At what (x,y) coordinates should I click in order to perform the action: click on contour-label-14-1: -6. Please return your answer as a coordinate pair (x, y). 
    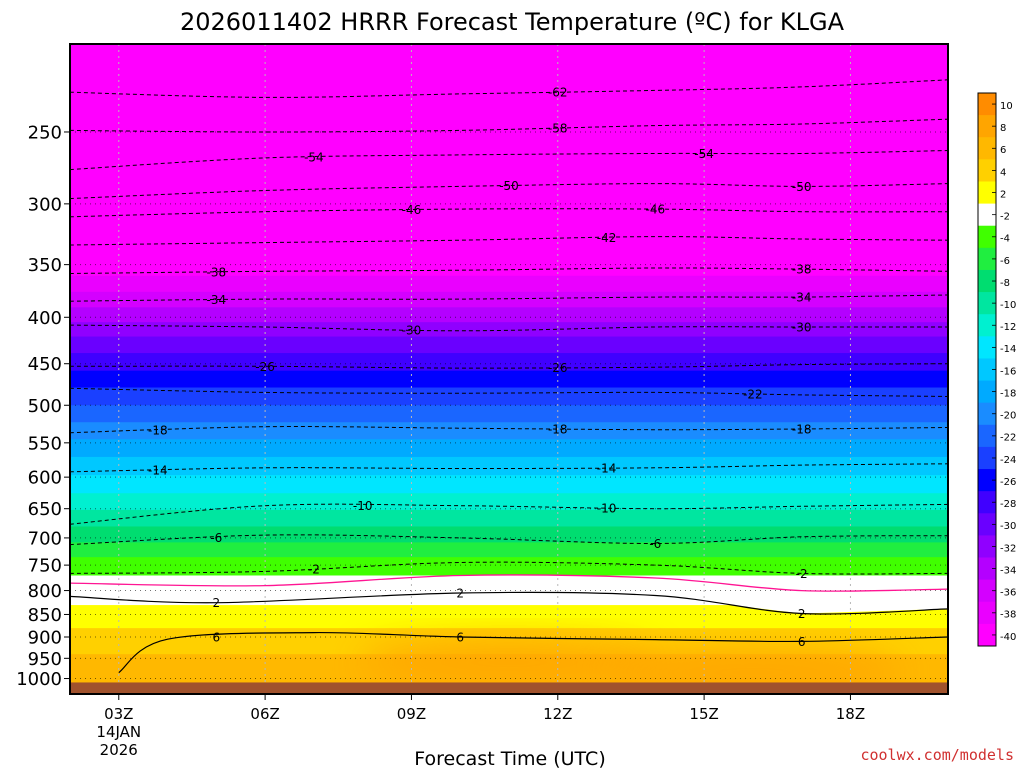
    Looking at the image, I should click on (655, 544).